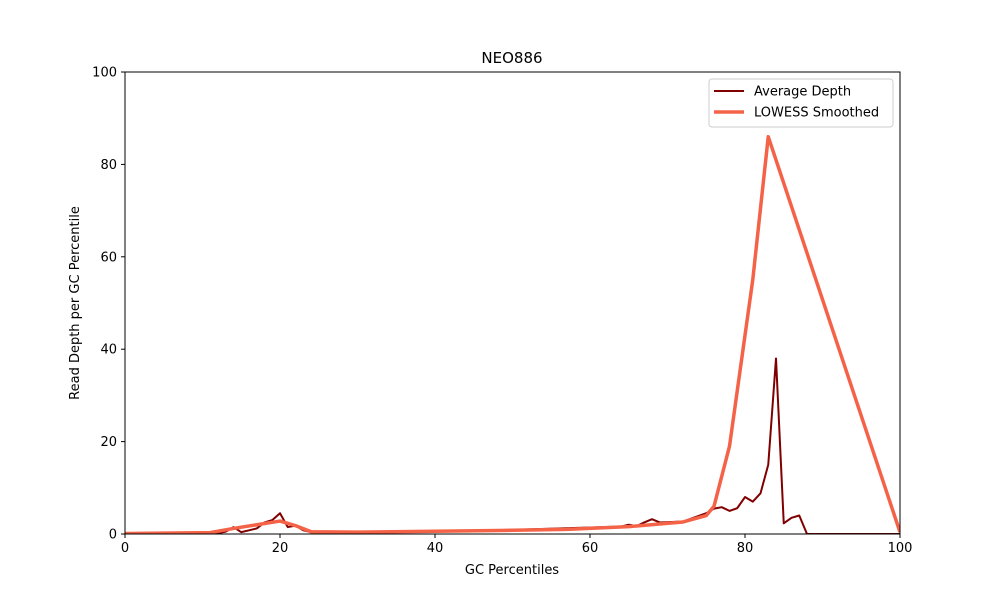 The image size is (1000, 600). What do you see at coordinates (108, 442) in the screenshot?
I see `y-tick-label: 20` at bounding box center [108, 442].